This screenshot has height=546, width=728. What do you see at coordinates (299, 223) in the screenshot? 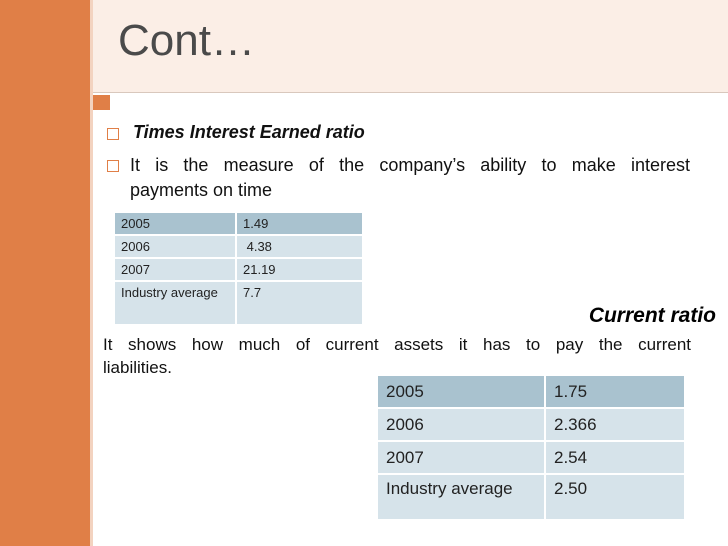
I see `value-cell: 1.49` at bounding box center [299, 223].